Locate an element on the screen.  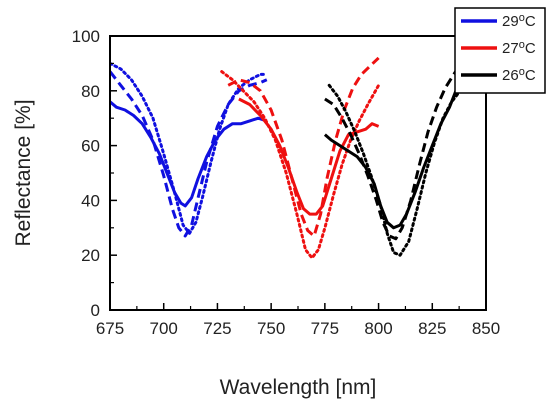
x-tick-label: 775 is located at coordinates (325, 328).